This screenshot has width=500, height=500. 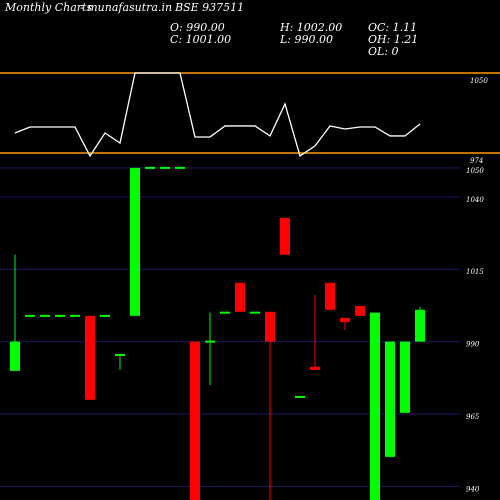 I want to click on stat: OH: 1.21, so click(x=393, y=39).